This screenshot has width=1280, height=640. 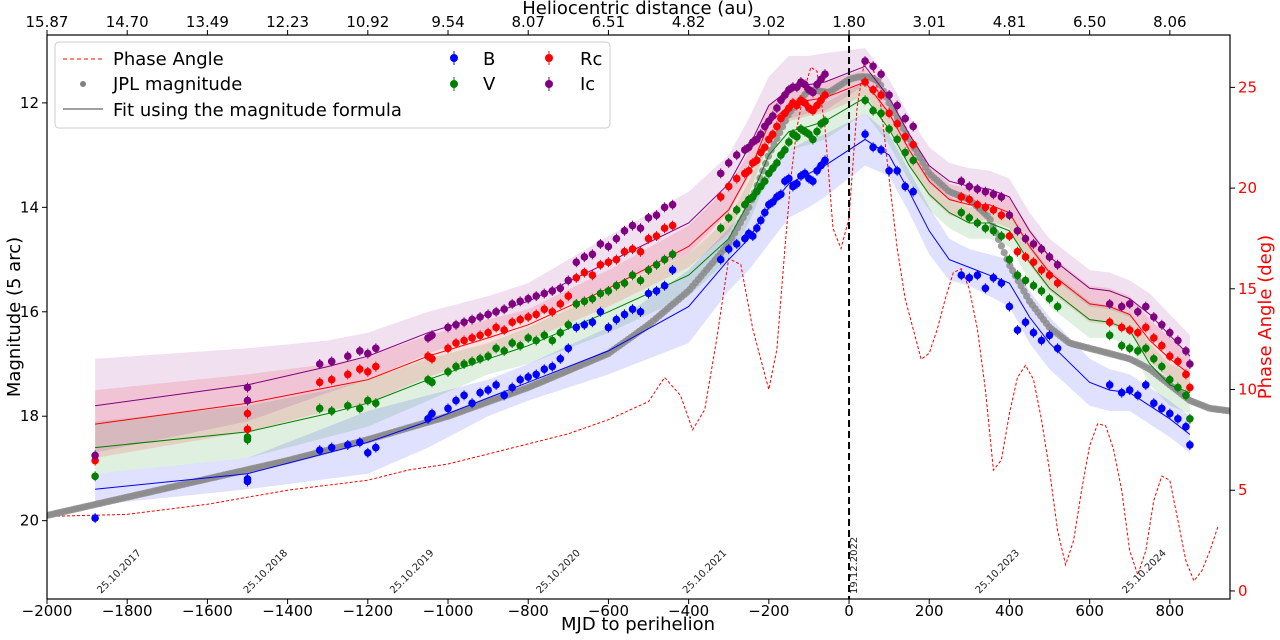 What do you see at coordinates (591, 59) in the screenshot?
I see `legend-Rc-label: Rc` at bounding box center [591, 59].